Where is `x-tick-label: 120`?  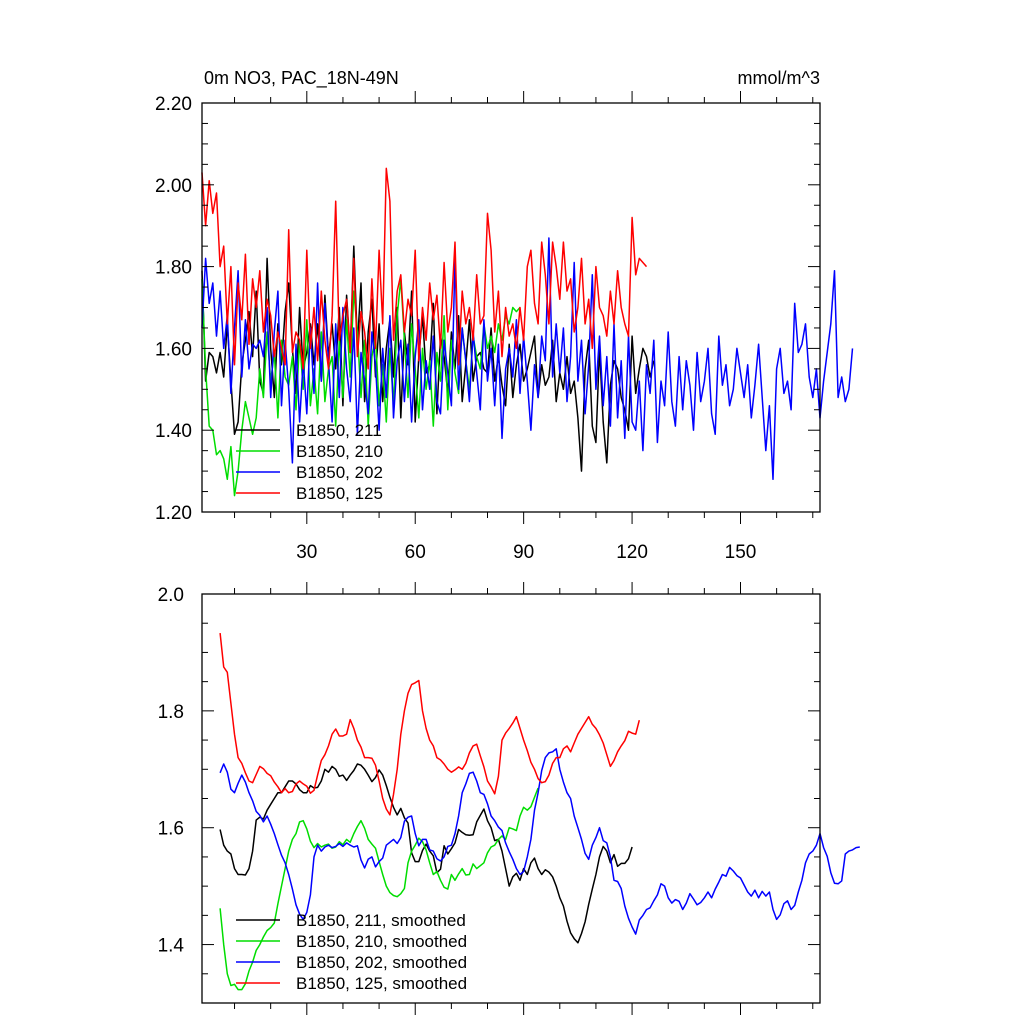
x-tick-label: 120 is located at coordinates (632, 552).